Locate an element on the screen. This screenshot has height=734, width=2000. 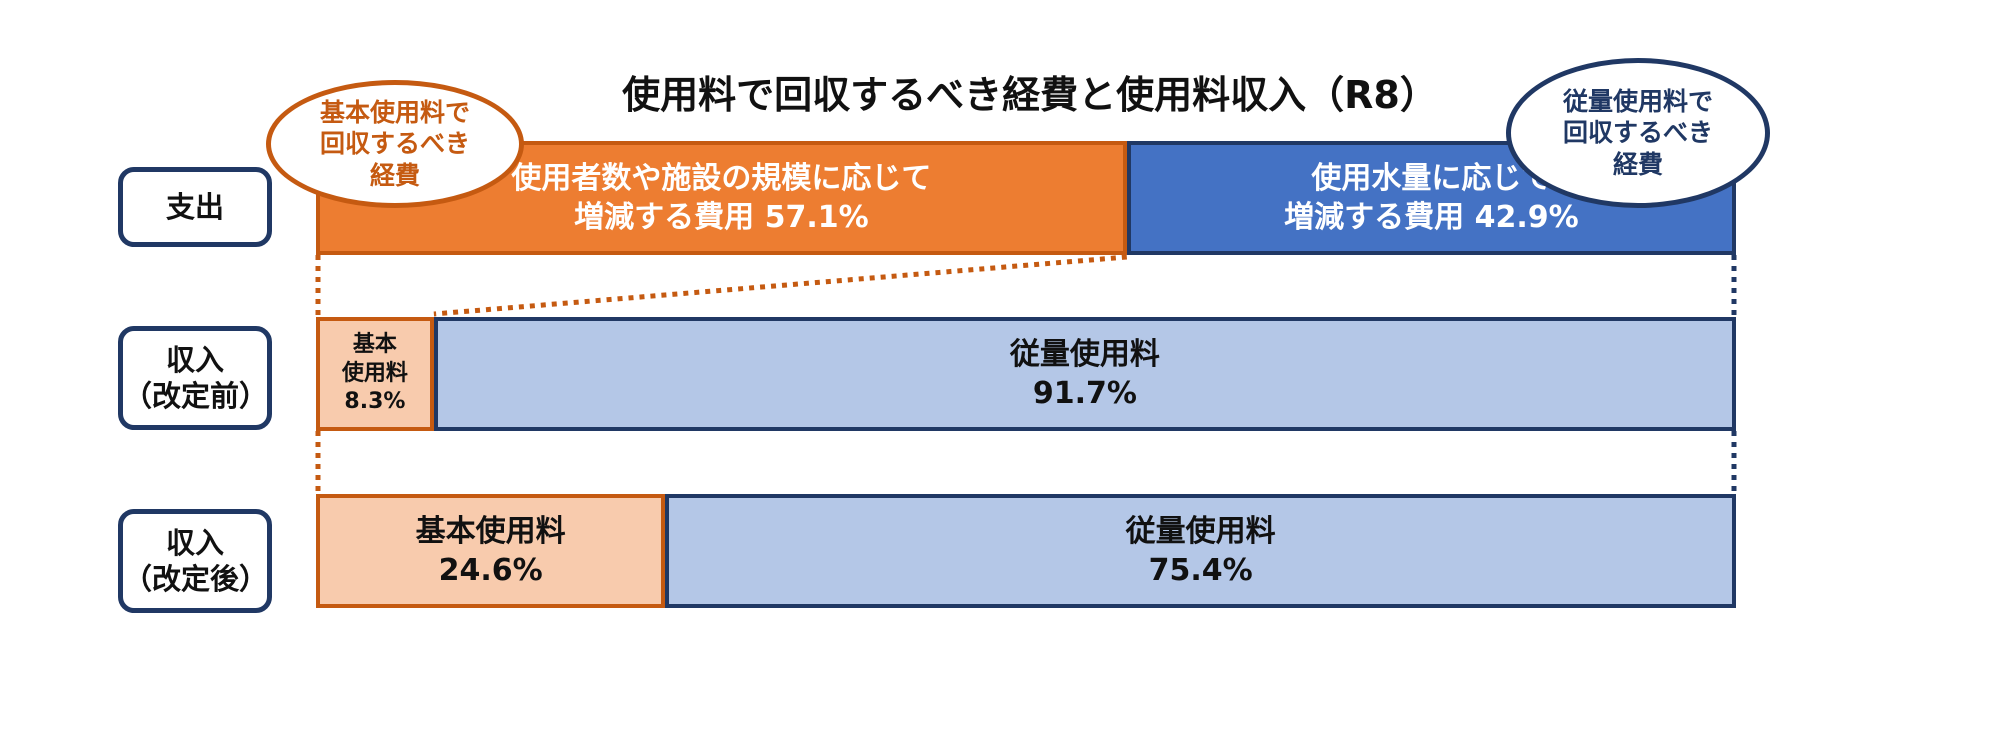
bar-income-after-seg-1: 基本使用料 24.6% is located at coordinates (491, 551).